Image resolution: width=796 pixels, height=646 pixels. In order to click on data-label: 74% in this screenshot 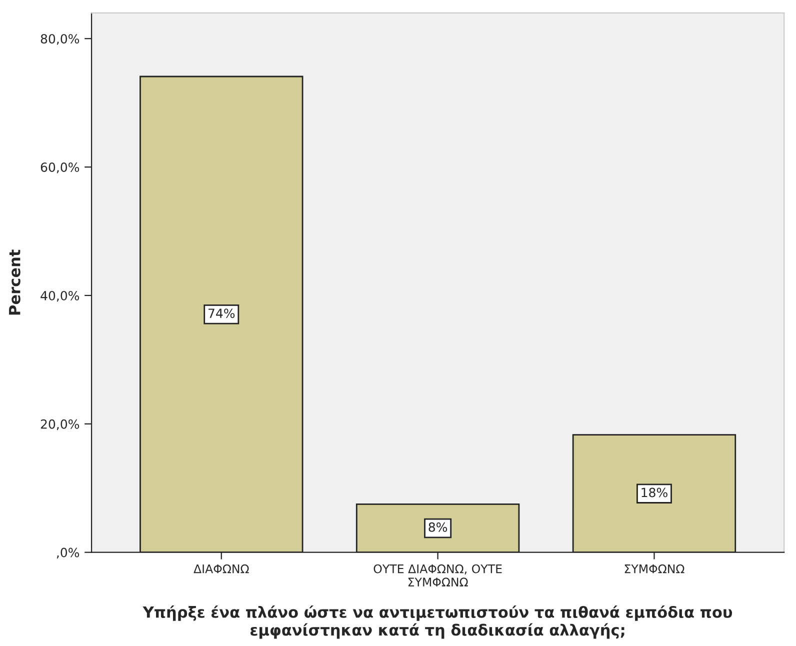, I will do `click(221, 313)`.